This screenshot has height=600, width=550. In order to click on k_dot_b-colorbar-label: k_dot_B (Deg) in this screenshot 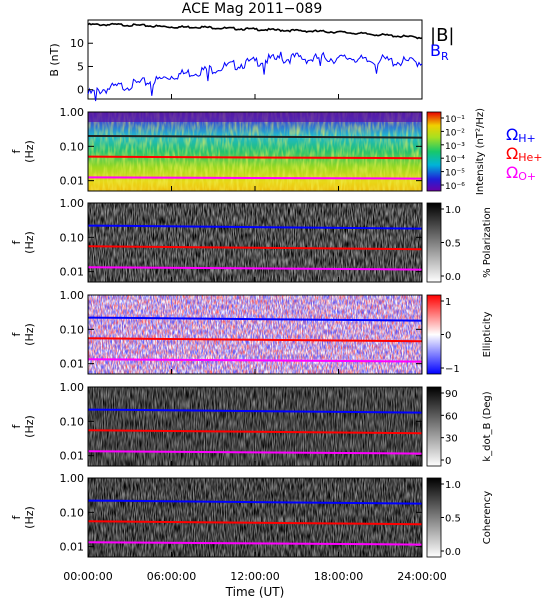, I will do `click(487, 426)`.